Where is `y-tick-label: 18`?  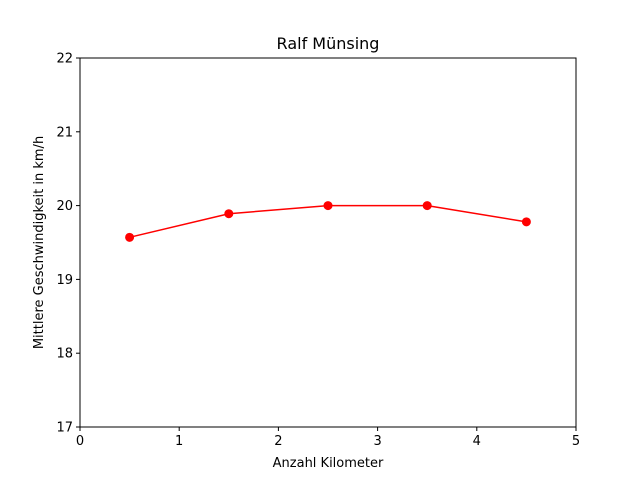
y-tick-label: 18 is located at coordinates (64, 354).